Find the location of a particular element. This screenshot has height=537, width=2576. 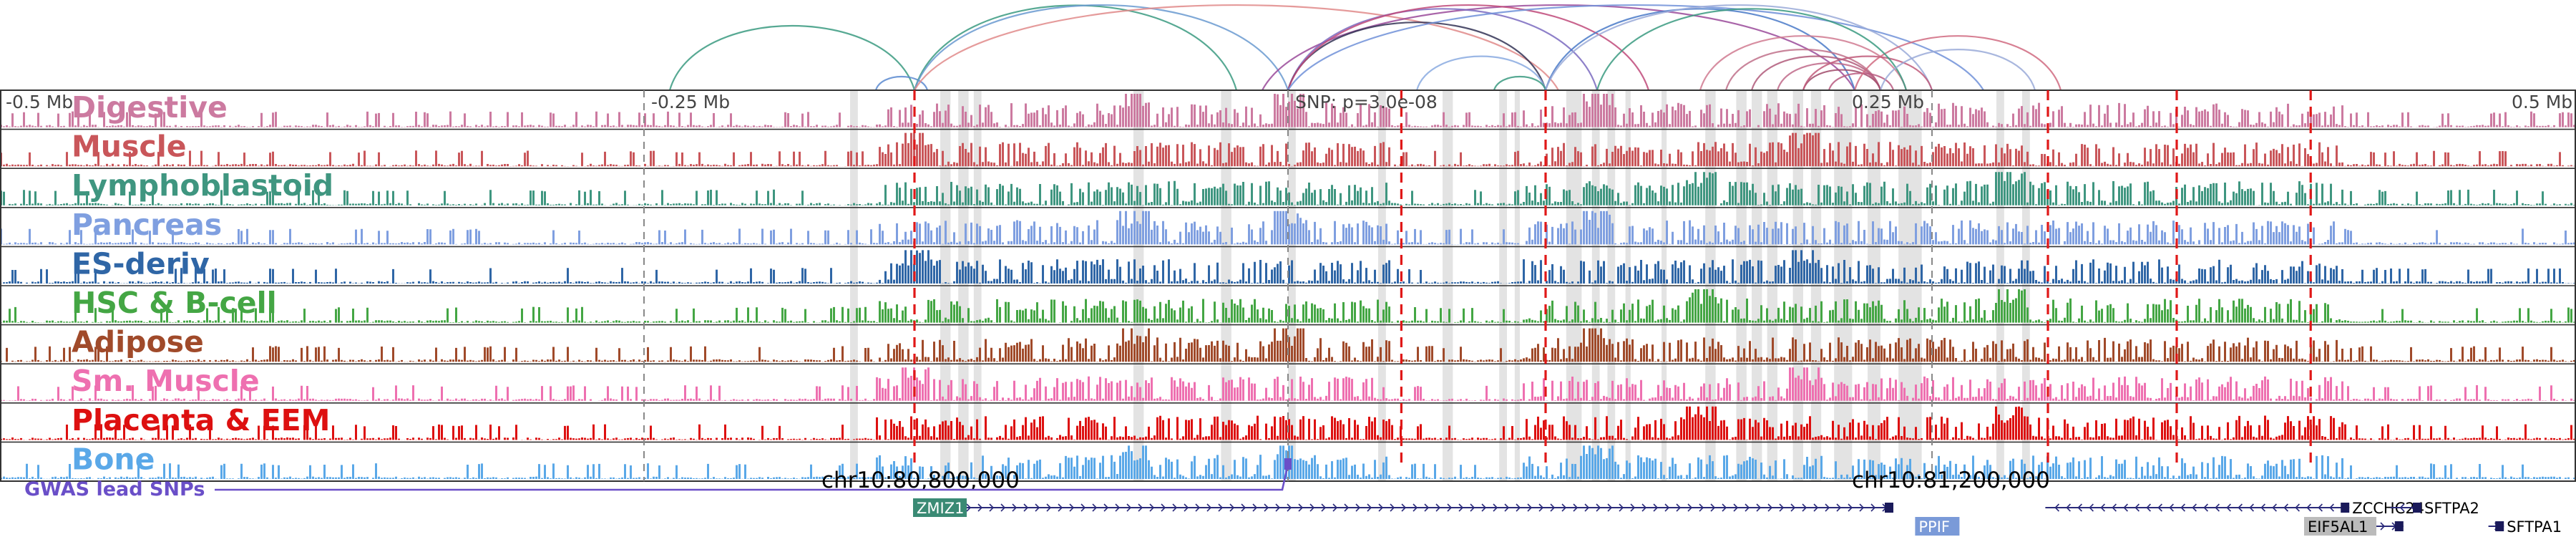

gene-label: SFTPA1 is located at coordinates (2534, 527).